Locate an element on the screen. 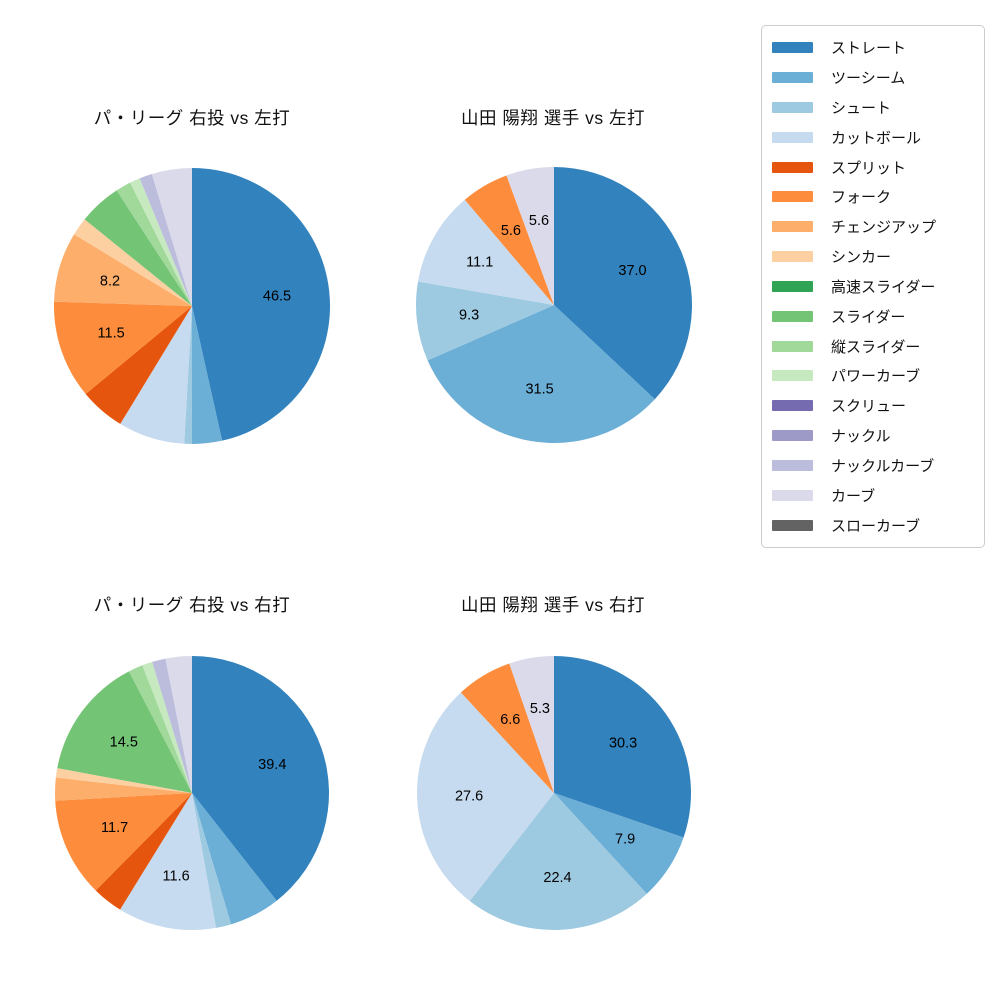 This screenshot has height=1000, width=1000. pie-slice-チェンジアップ is located at coordinates (123, 270).